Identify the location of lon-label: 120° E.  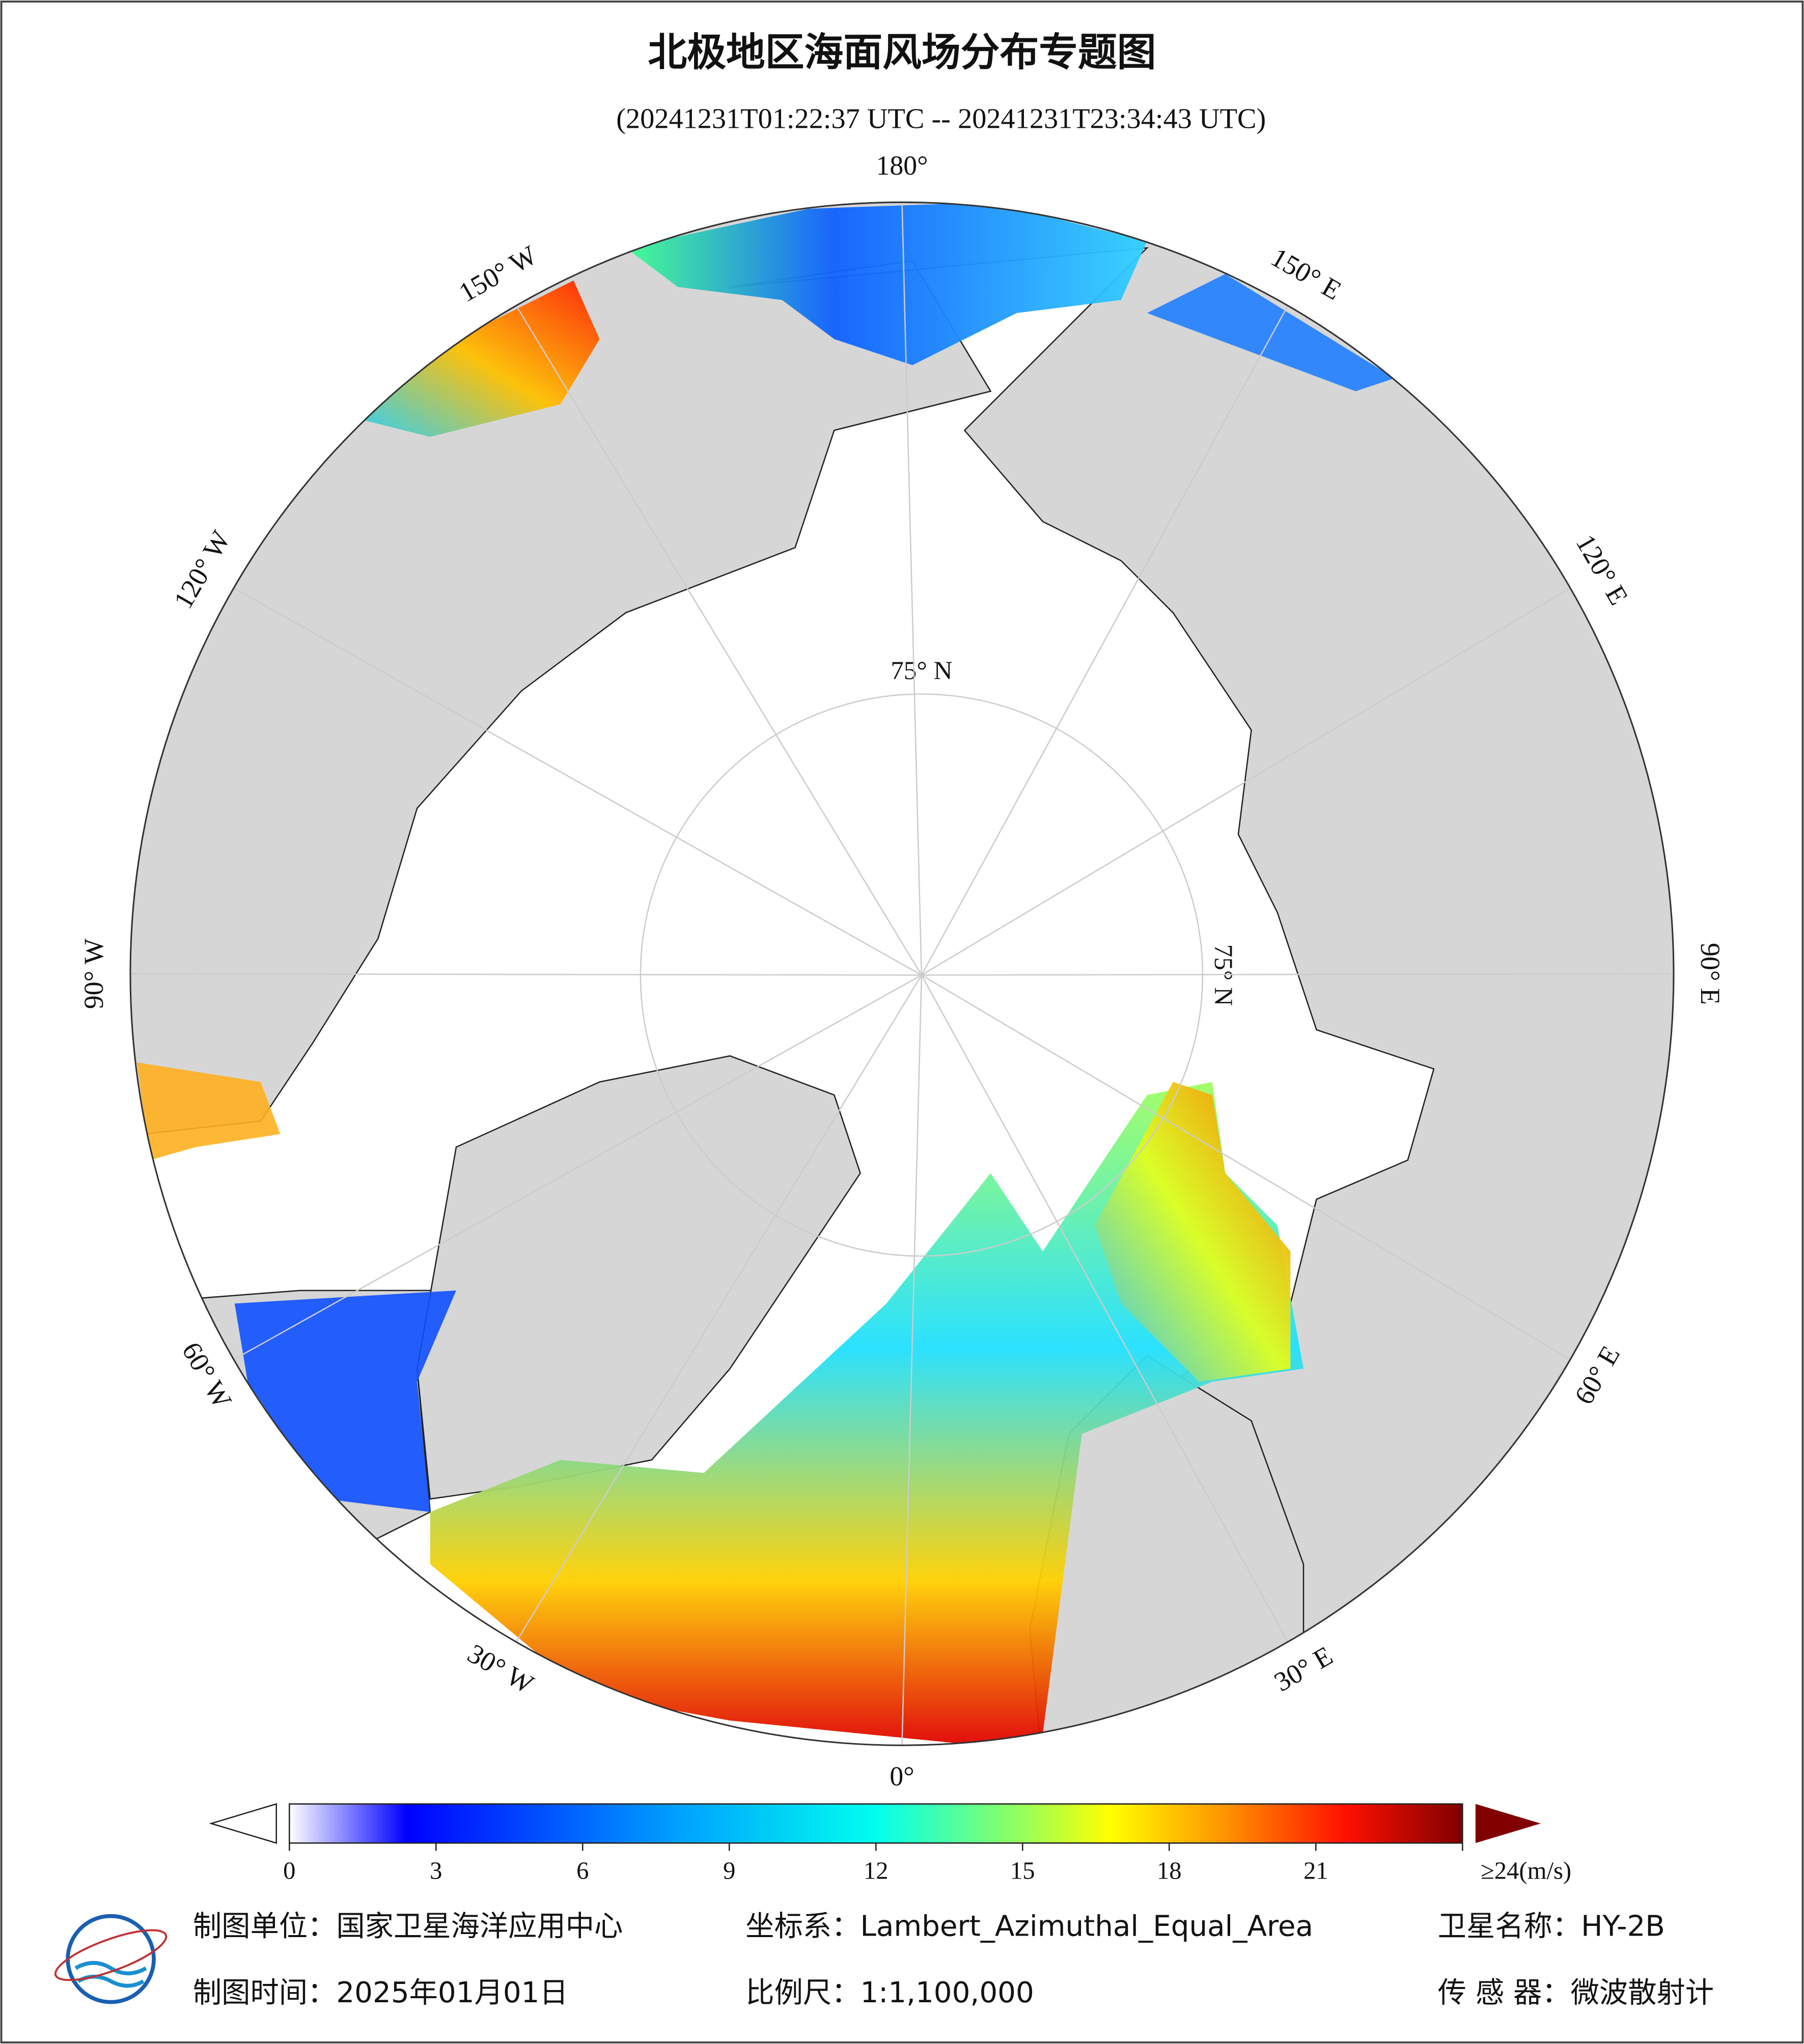
(1602, 569).